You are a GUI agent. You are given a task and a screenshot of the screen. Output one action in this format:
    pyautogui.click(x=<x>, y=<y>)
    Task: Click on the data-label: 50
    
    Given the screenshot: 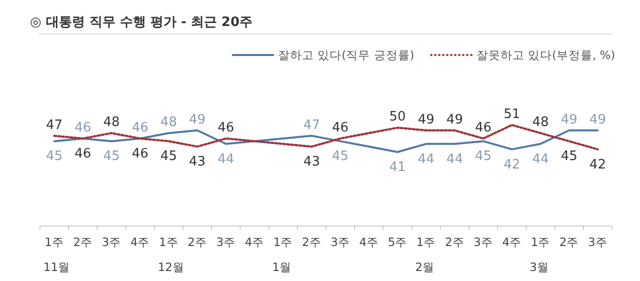 What is the action you would take?
    pyautogui.click(x=397, y=117)
    